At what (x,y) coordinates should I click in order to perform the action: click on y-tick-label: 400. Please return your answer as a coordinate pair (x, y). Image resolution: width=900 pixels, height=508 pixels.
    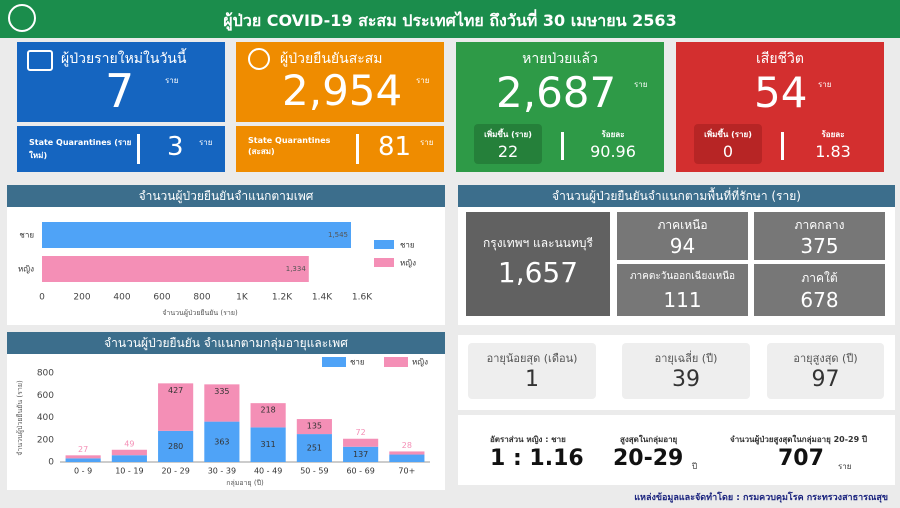
    Looking at the image, I should click on (45, 418).